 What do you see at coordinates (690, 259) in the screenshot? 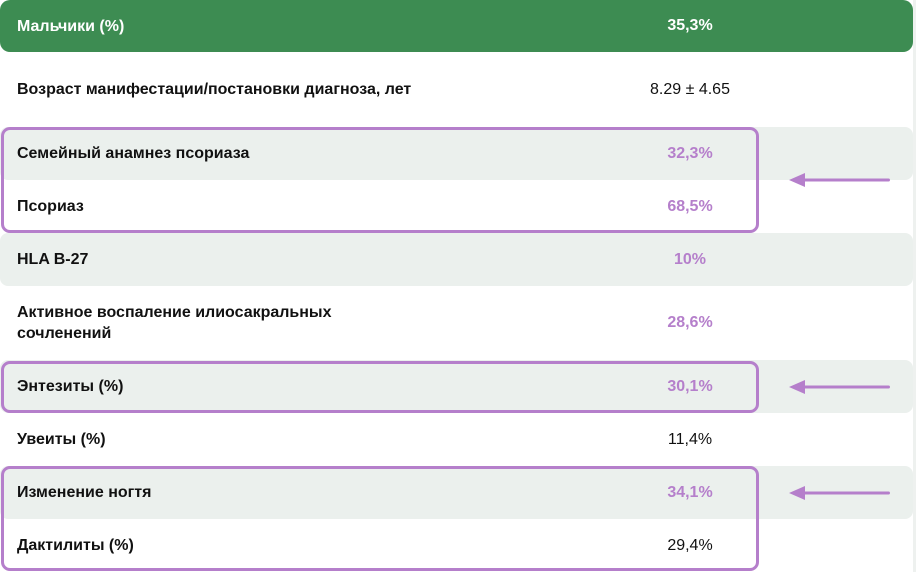
I see `row-value: 10%` at bounding box center [690, 259].